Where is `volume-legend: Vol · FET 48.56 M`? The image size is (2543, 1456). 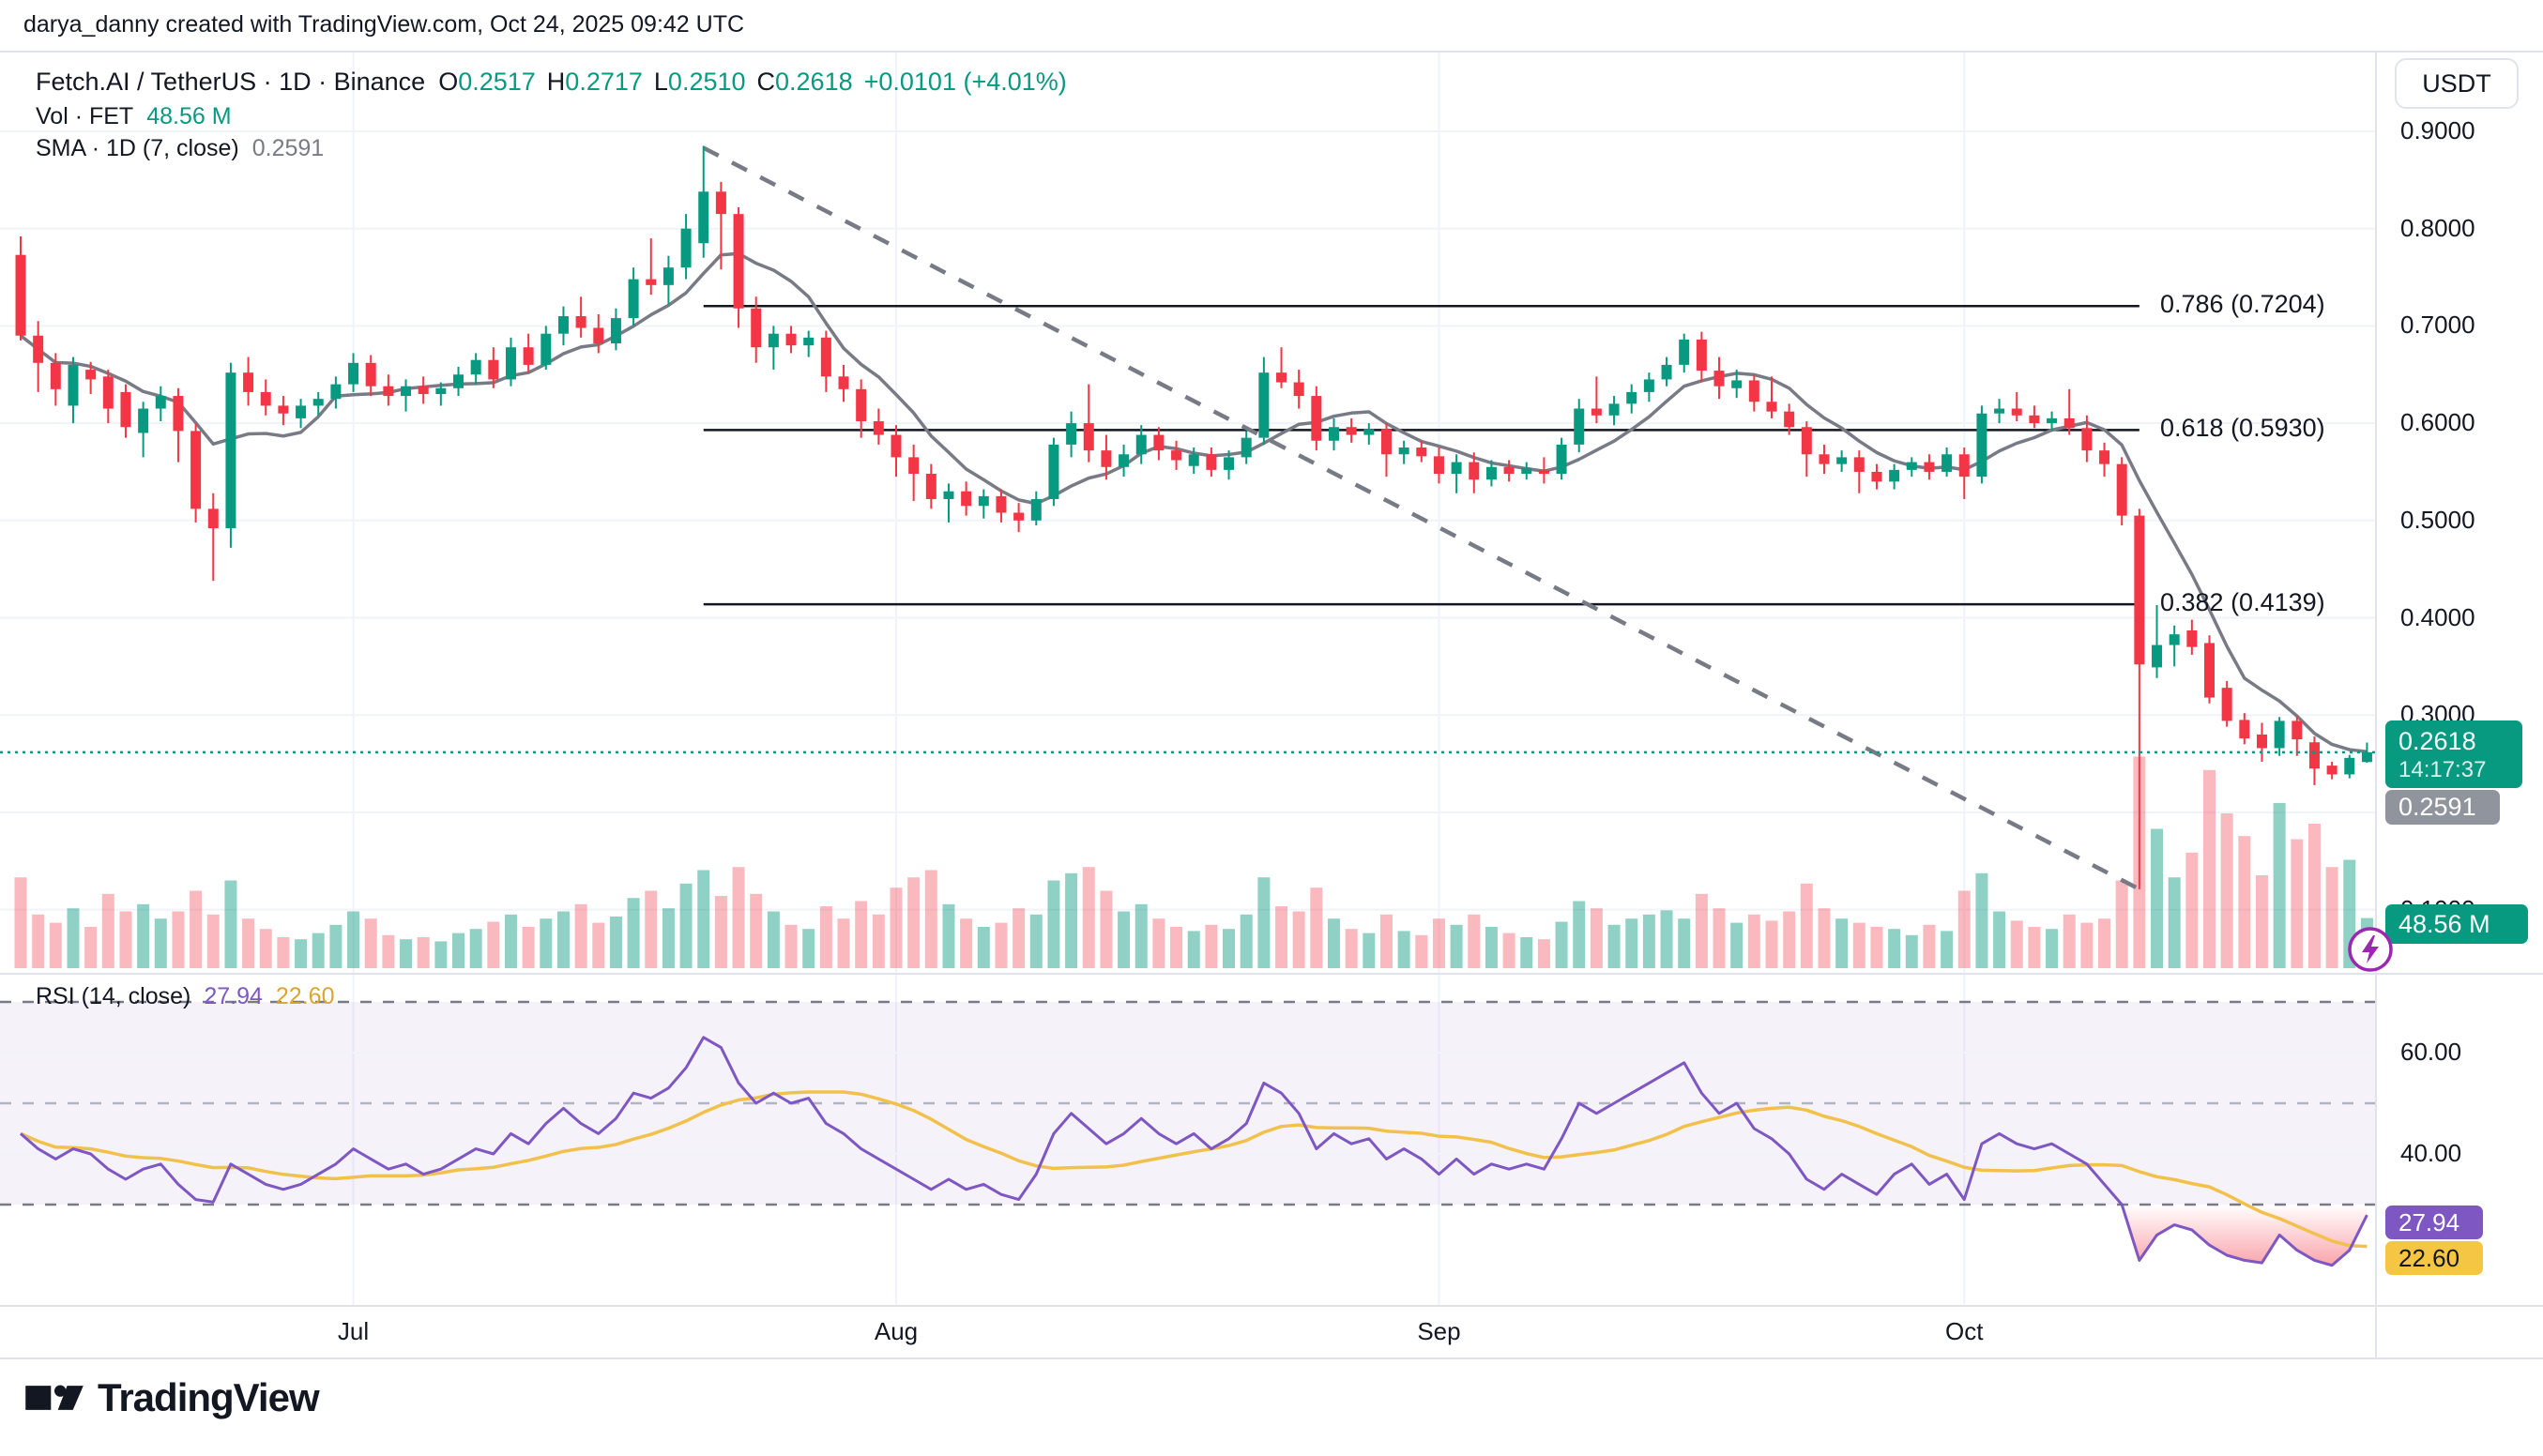 volume-legend: Vol · FET 48.56 M is located at coordinates (134, 116).